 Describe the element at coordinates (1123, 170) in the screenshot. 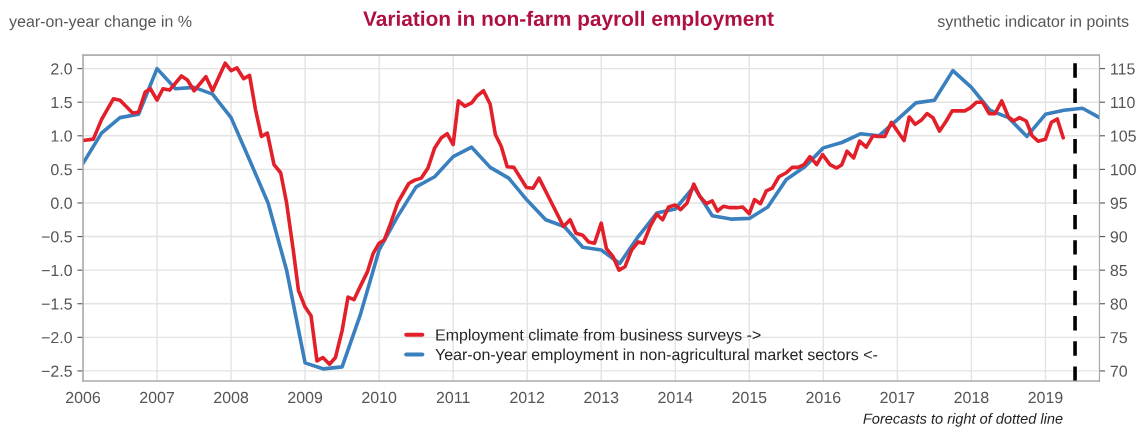

I see `y2-tick-label: 100` at that location.